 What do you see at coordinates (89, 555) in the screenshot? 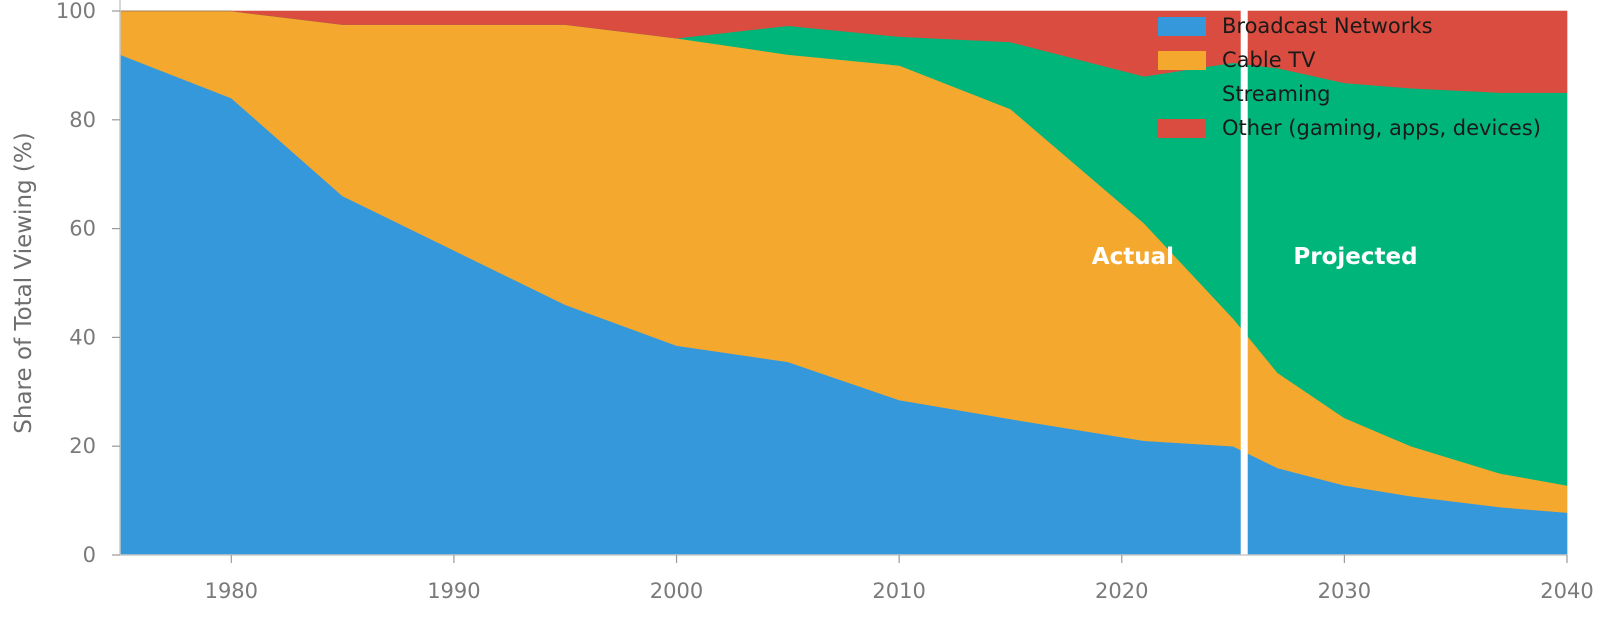
I see `y-tick-label: 0` at bounding box center [89, 555].